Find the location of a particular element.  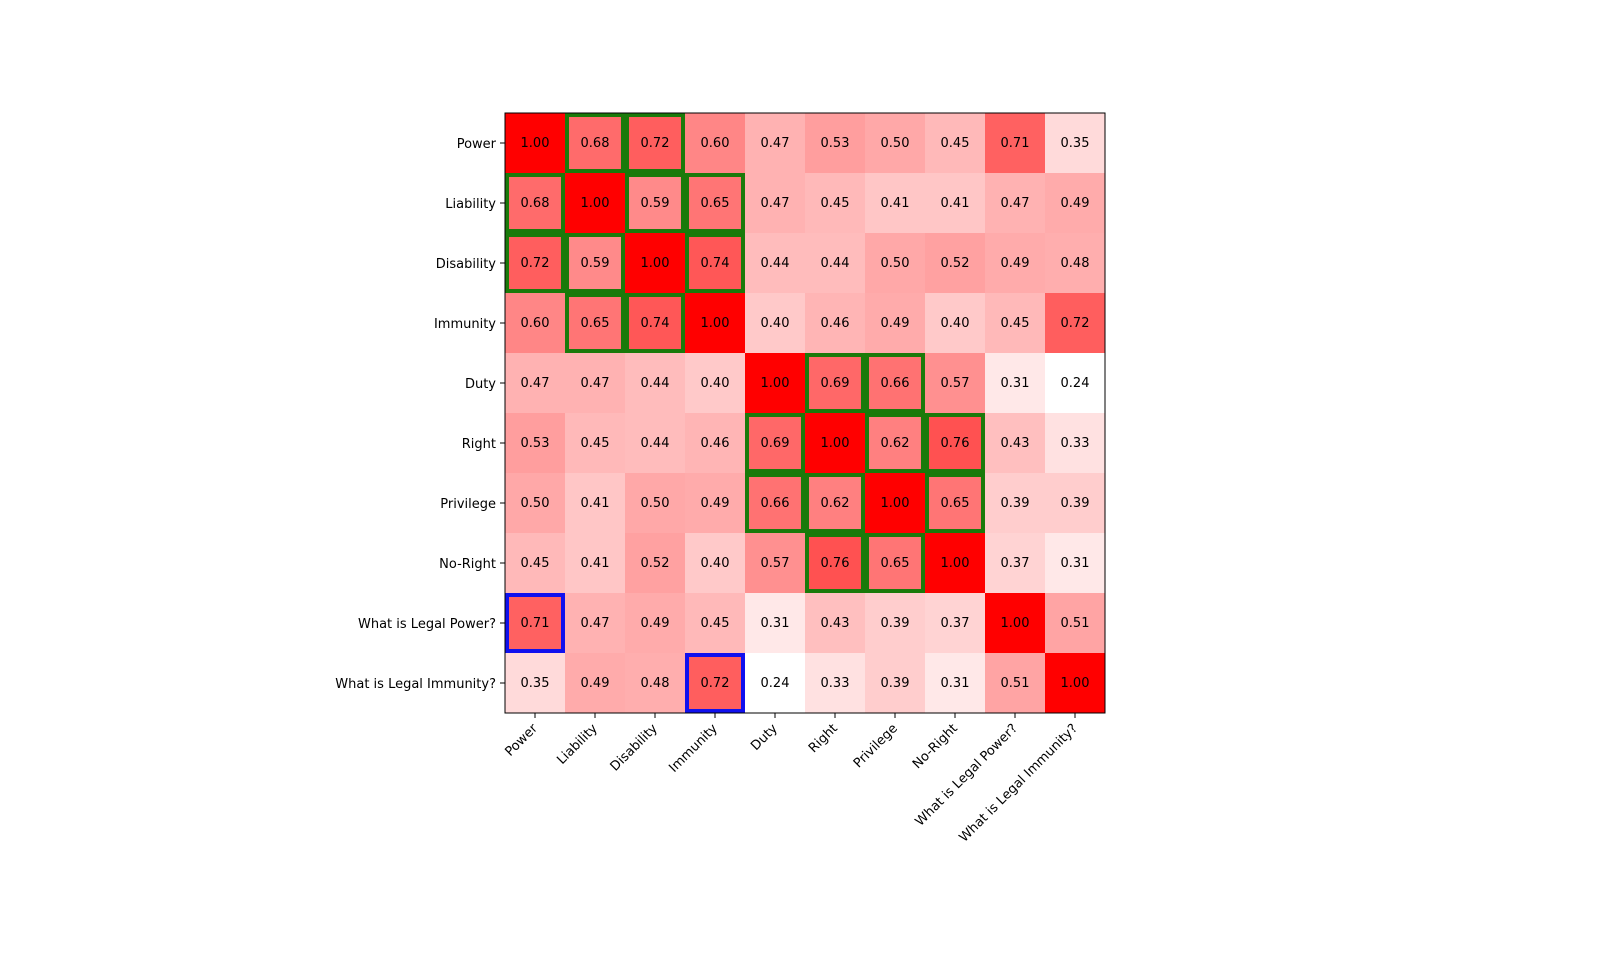

cell-value-label: 0.24 is located at coordinates (1075, 383).